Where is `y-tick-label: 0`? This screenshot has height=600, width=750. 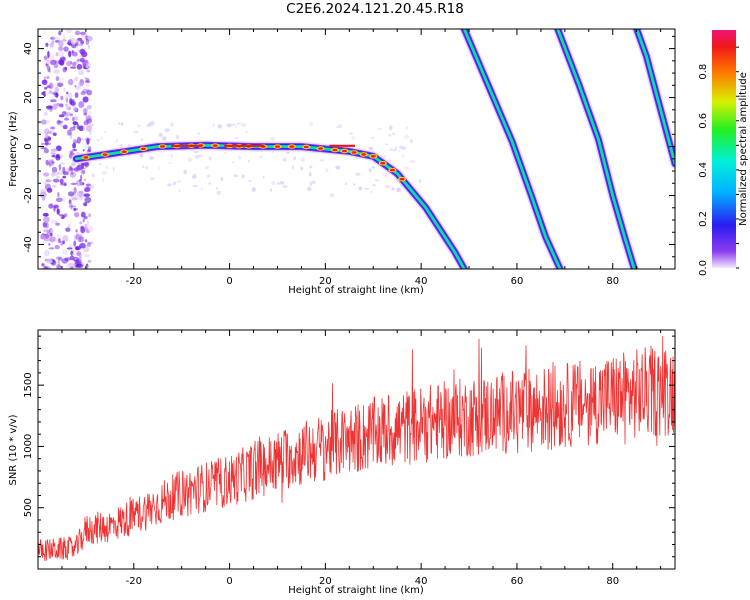
y-tick-label: 0 is located at coordinates (28, 146).